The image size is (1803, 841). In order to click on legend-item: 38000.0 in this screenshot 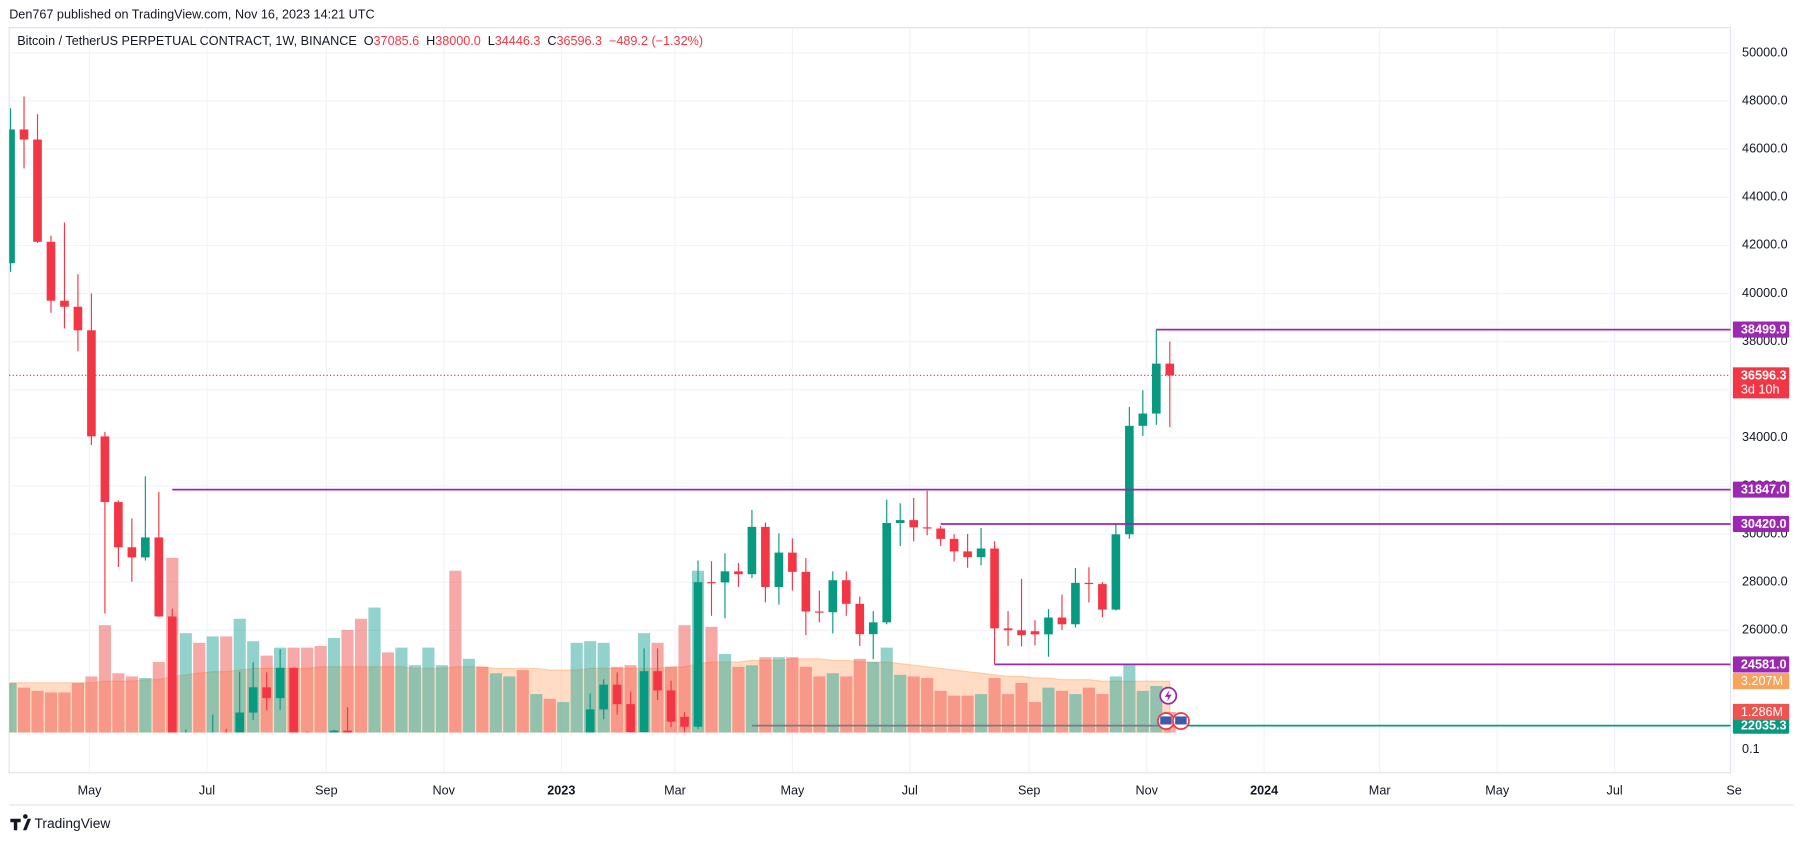, I will do `click(458, 41)`.